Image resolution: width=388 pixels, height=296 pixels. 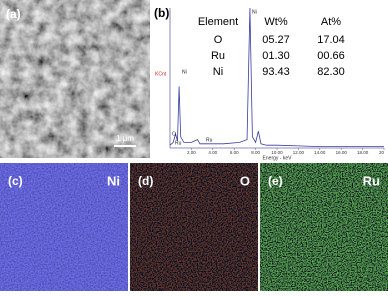 What do you see at coordinates (64, 227) in the screenshot?
I see `ni-map` at bounding box center [64, 227].